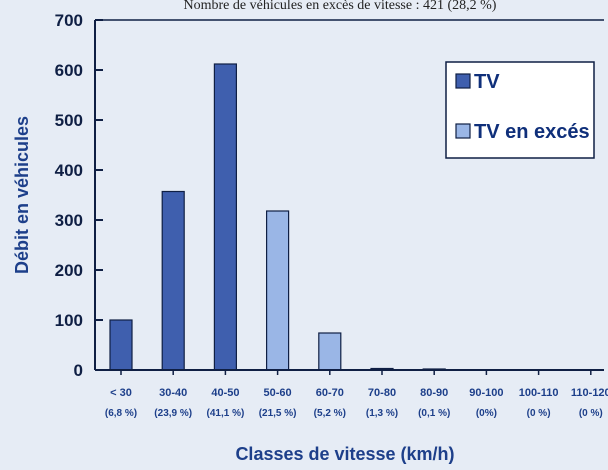  Describe the element at coordinates (330, 413) in the screenshot. I see `x-category-percent: (5,2 %)` at that location.